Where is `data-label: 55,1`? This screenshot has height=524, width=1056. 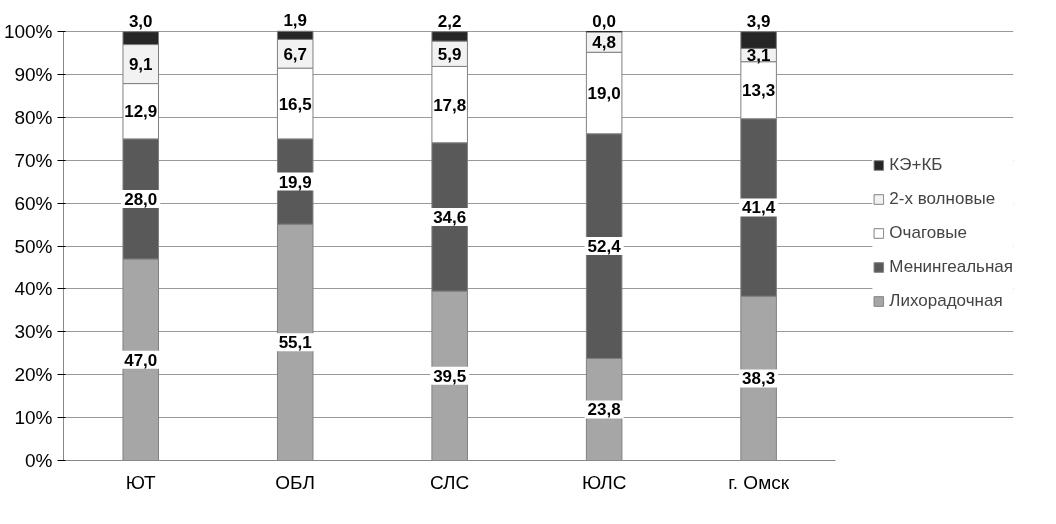 data-label: 55,1 is located at coordinates (295, 343).